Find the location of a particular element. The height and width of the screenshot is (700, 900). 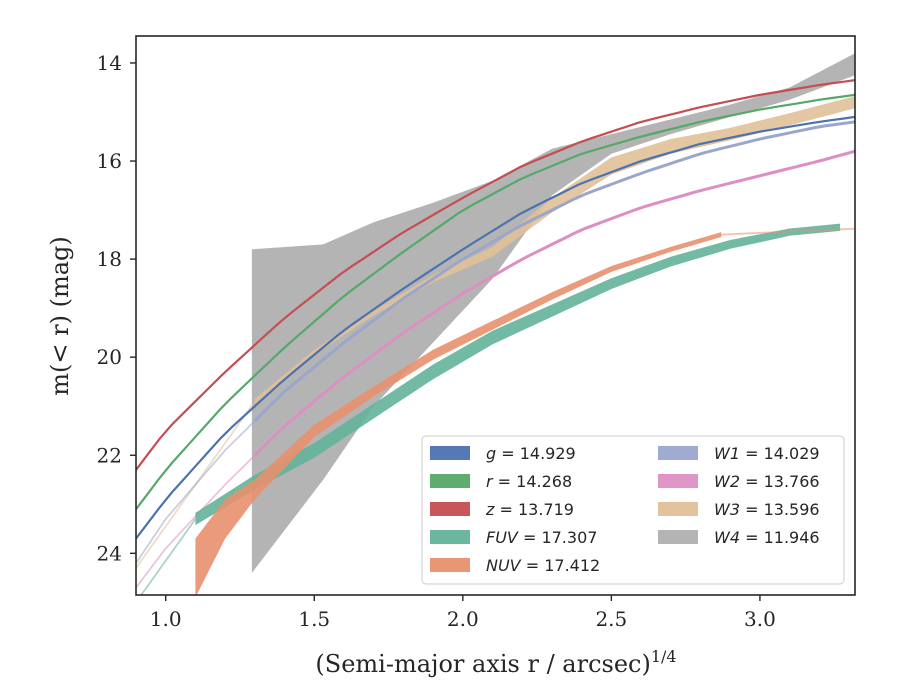

legend-item-g: g = 14.929 is located at coordinates (503, 453).